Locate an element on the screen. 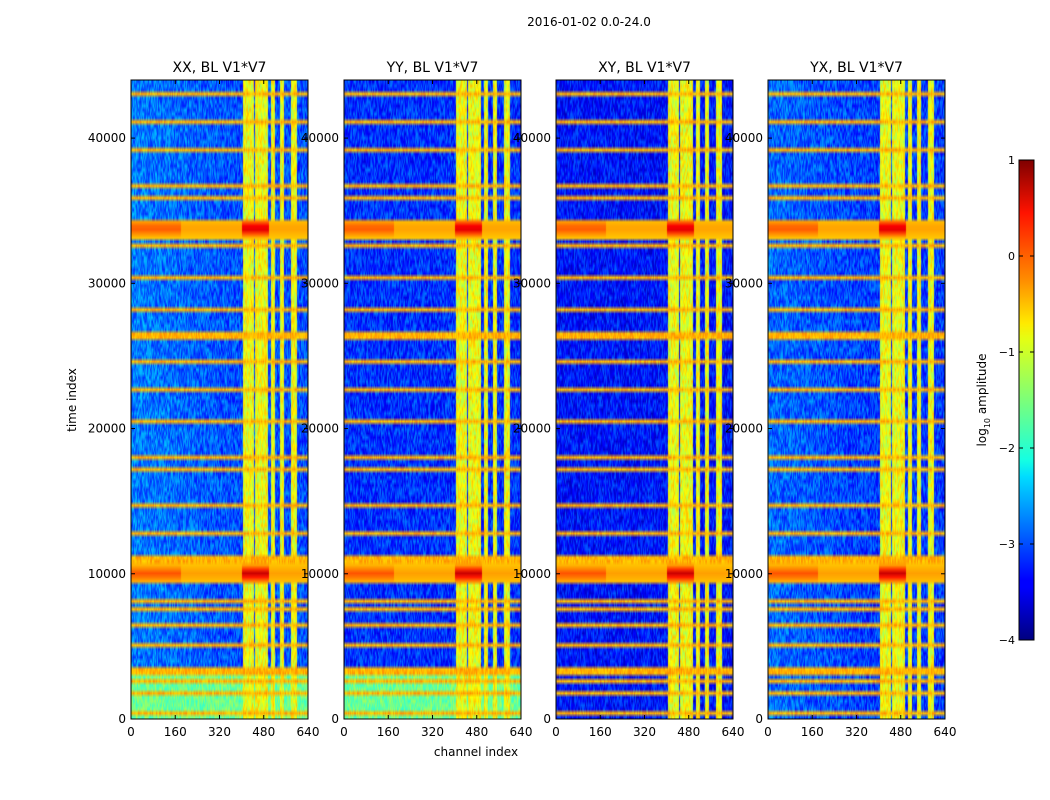  colorbar-label-sub: 10 is located at coordinates (987, 423).